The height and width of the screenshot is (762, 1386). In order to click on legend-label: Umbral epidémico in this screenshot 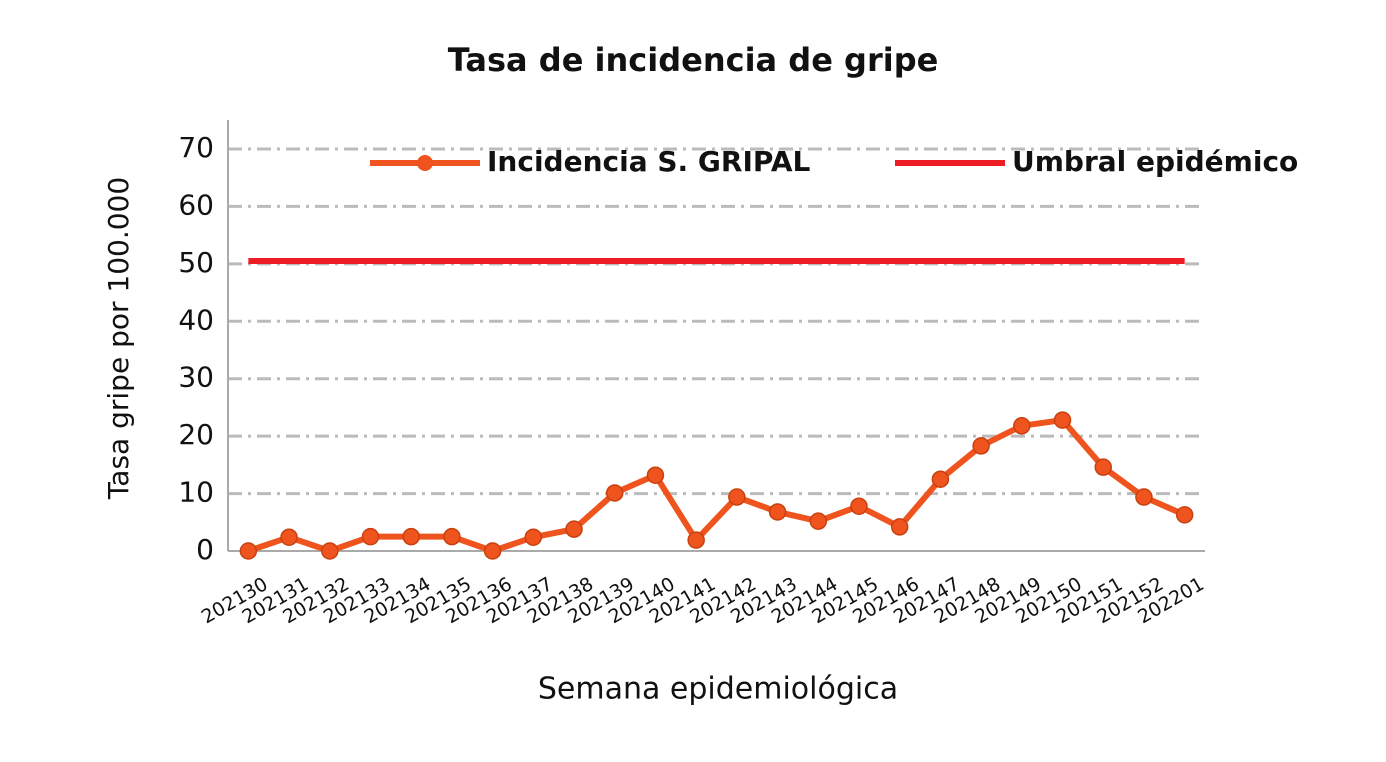, I will do `click(1155, 161)`.